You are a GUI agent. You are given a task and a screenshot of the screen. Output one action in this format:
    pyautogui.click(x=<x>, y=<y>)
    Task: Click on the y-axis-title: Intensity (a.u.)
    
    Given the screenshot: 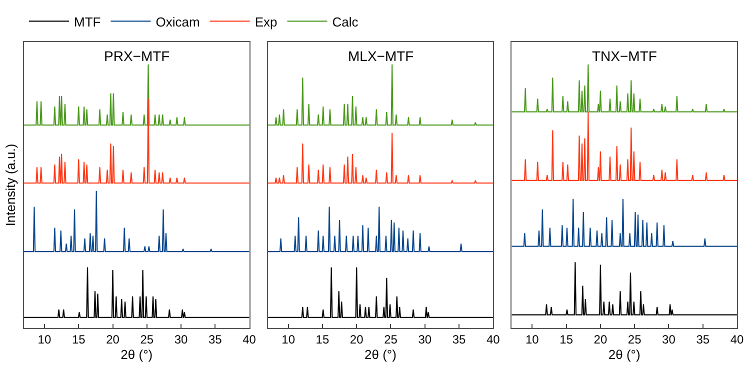 What is the action you would take?
    pyautogui.click(x=10, y=185)
    